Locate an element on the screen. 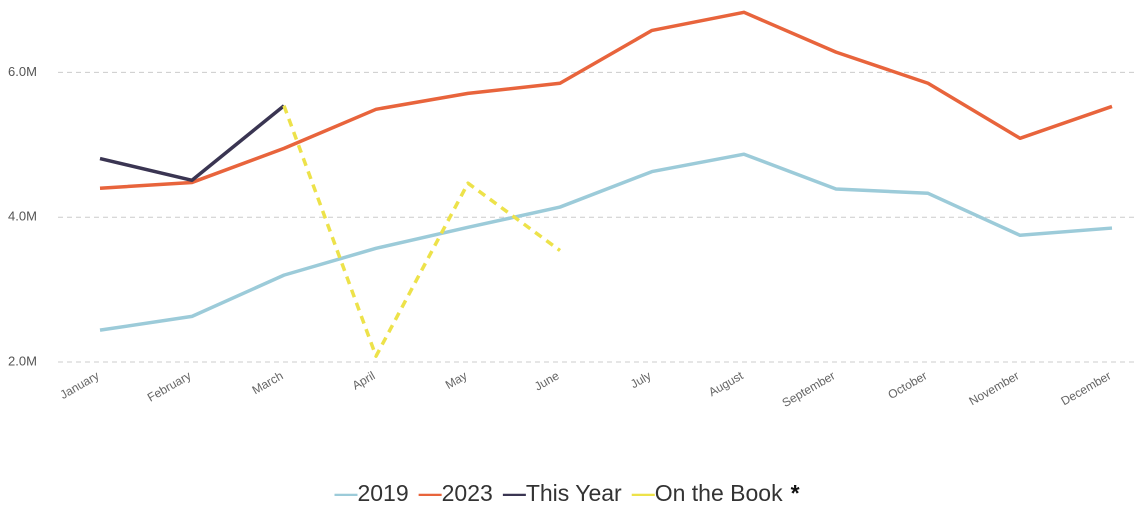 Image resolution: width=1135 pixels, height=511 pixels. y-tick-label: 2.0M is located at coordinates (22, 360).